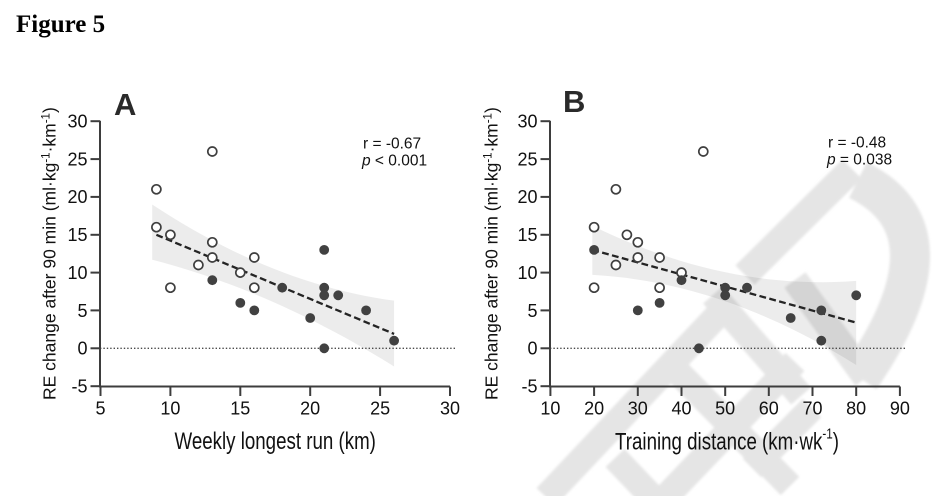 This screenshot has height=496, width=932. I want to click on svg-text: 60, so click(769, 409).